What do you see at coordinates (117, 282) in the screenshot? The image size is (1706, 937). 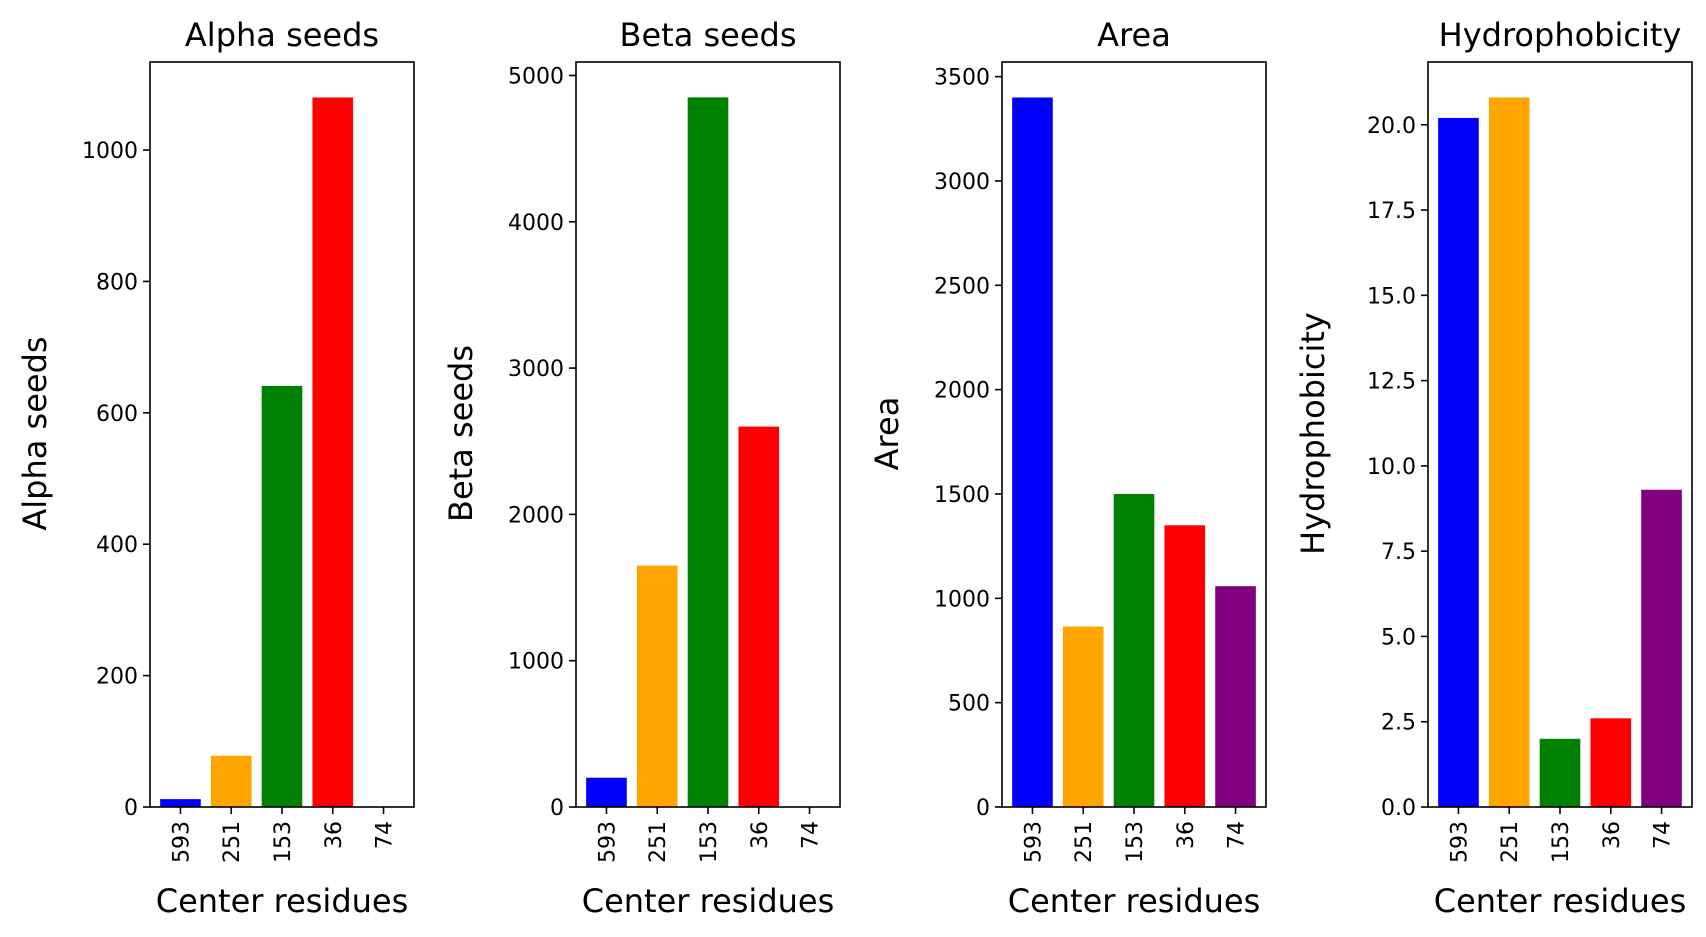 I see `y-tick-label: 800` at bounding box center [117, 282].